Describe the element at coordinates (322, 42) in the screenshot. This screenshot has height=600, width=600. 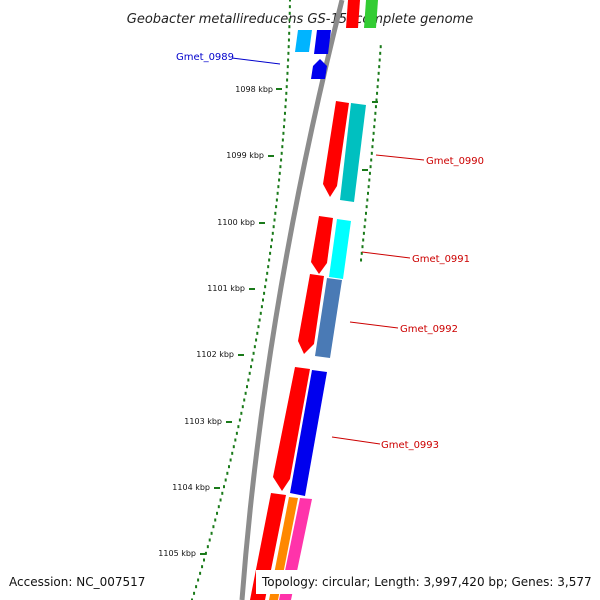
I see `gene-blue-small` at that location.